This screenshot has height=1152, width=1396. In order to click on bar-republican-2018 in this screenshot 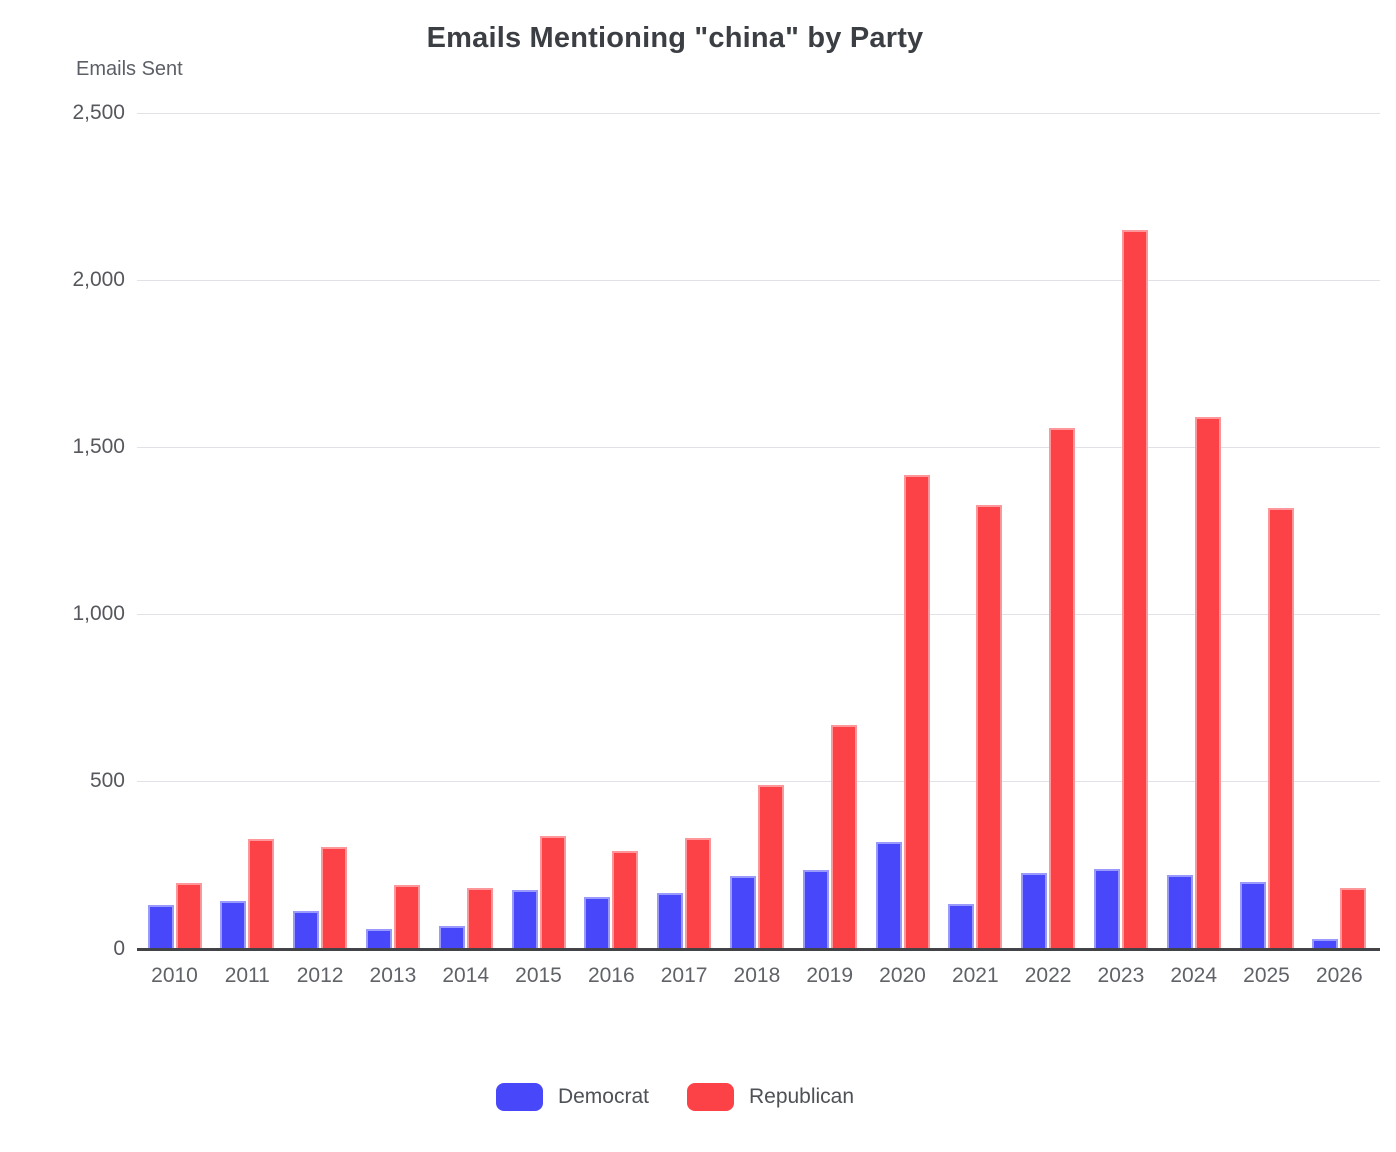, I will do `click(770, 866)`.